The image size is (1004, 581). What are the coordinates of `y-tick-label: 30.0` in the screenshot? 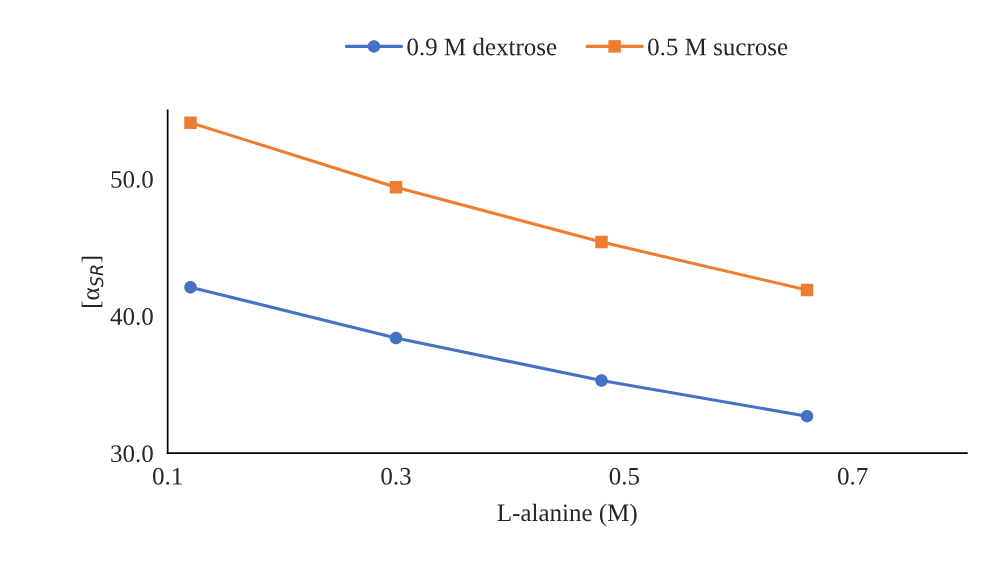 It's located at (132, 454).